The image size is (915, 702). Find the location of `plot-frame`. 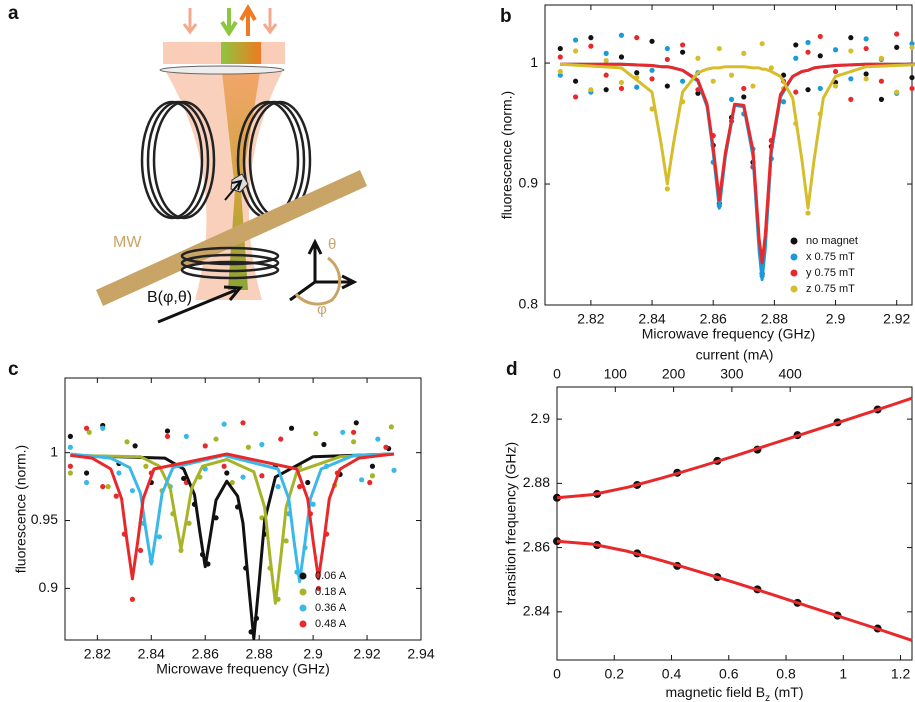

plot-frame is located at coordinates (243, 509).